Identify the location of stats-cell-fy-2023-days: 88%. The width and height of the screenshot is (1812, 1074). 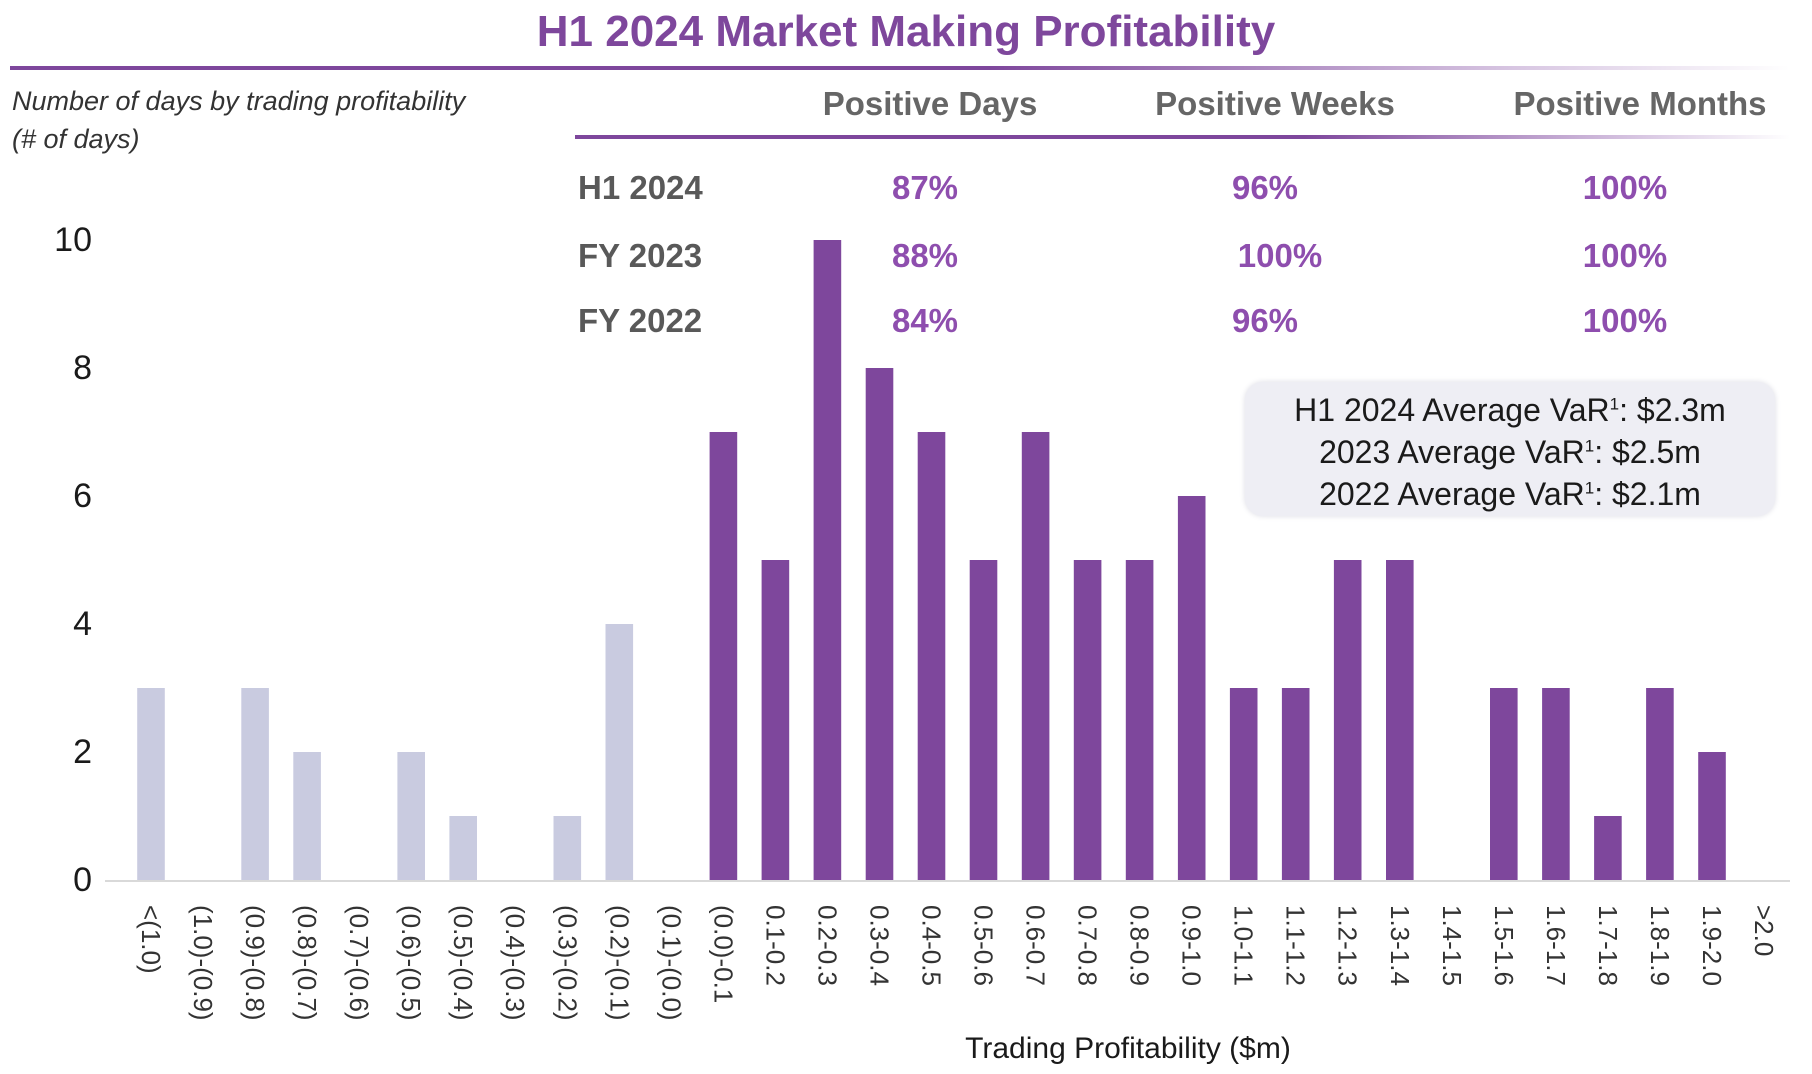
(925, 255).